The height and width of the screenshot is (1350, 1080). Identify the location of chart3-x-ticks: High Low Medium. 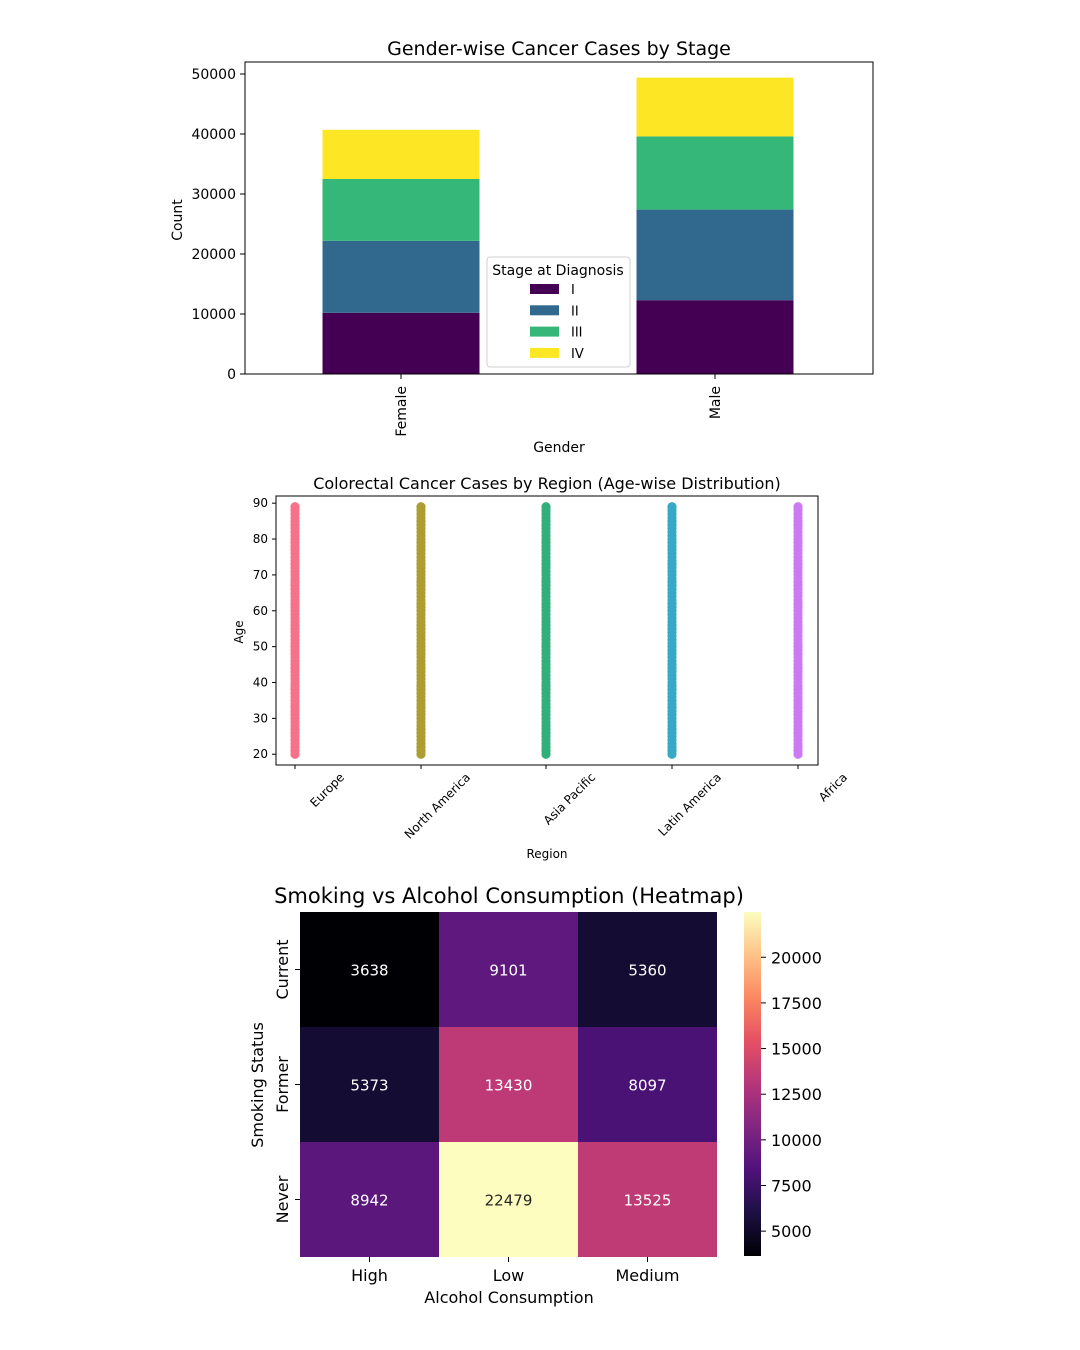
(515, 1271).